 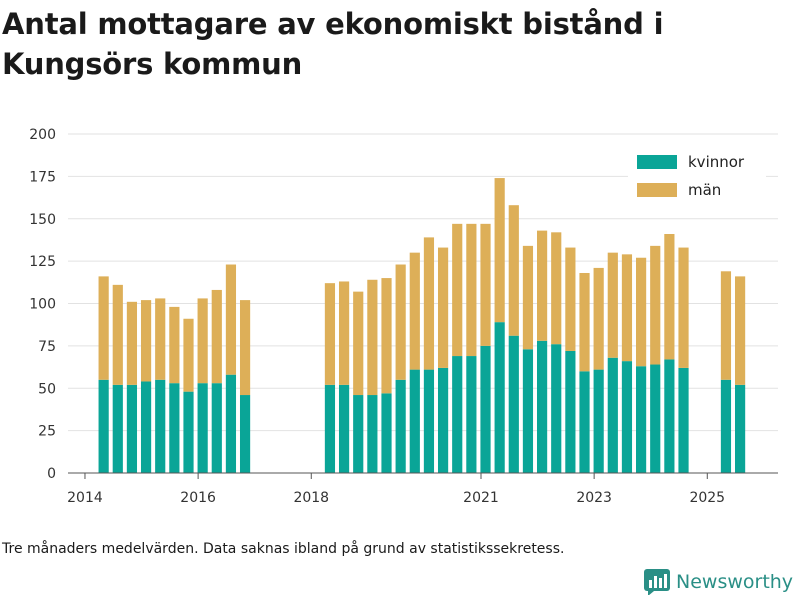 I want to click on y-tick-label: 125, so click(x=42, y=262).